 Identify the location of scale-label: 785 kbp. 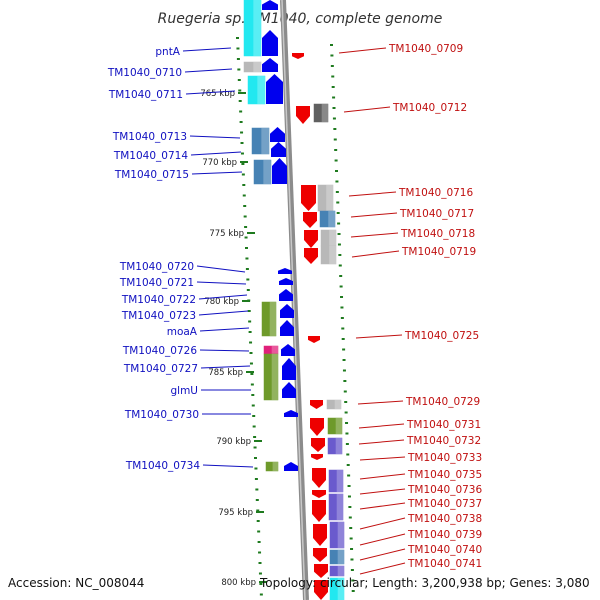
(225, 373).